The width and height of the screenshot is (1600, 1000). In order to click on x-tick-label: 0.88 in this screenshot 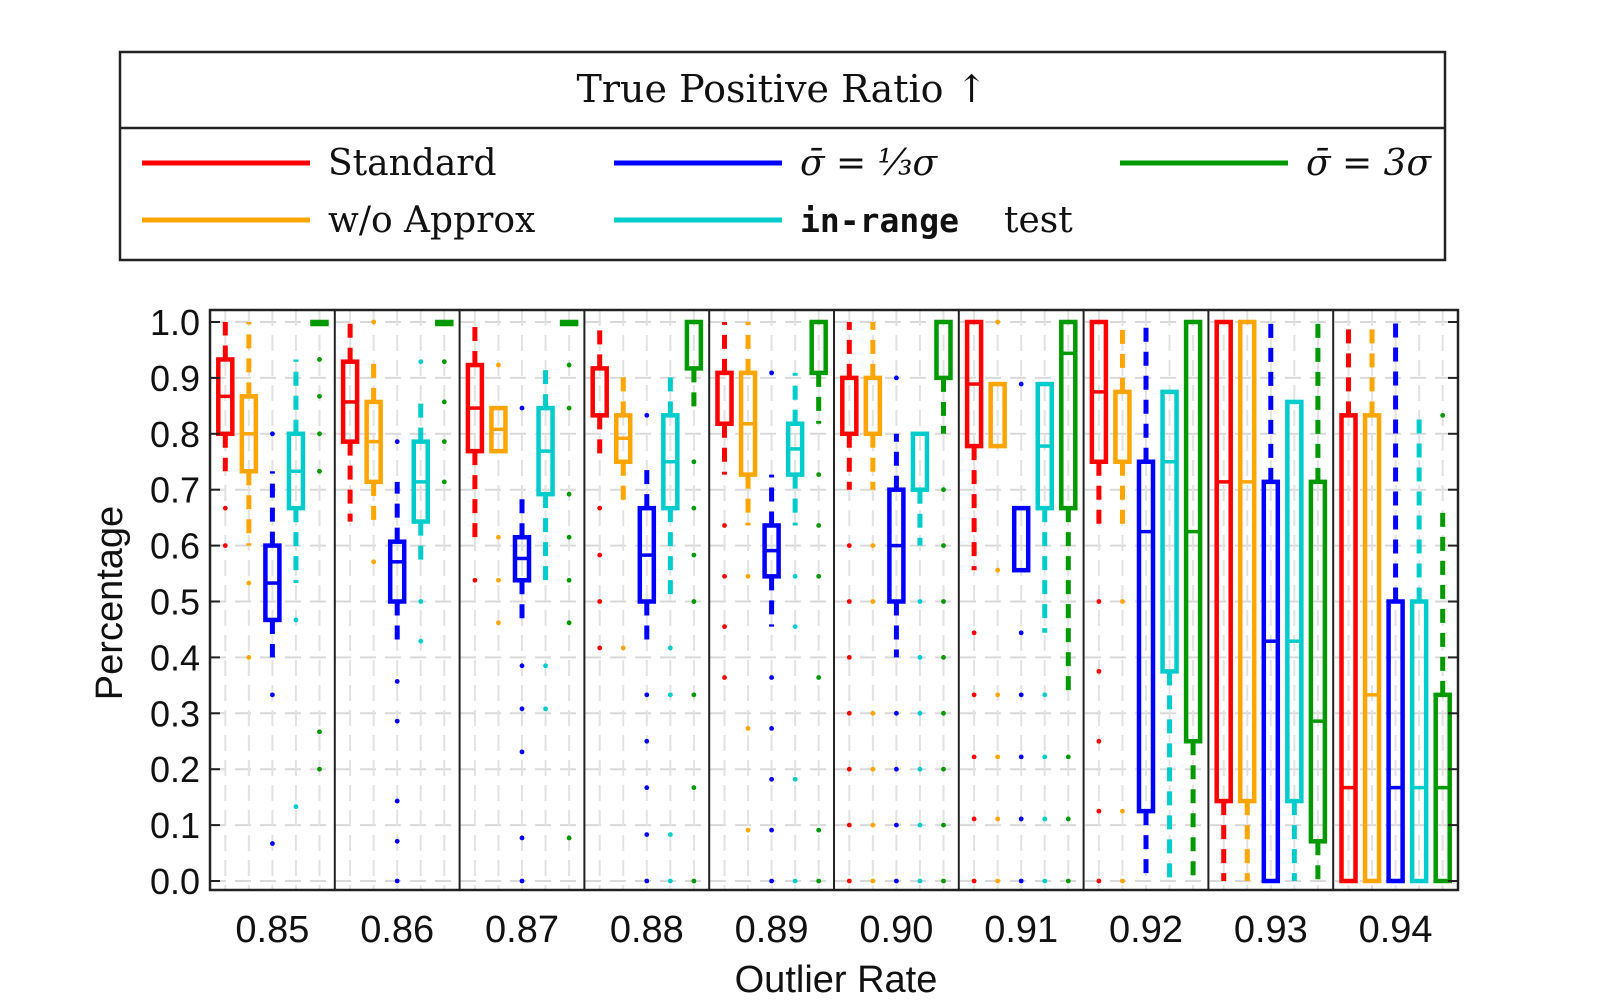, I will do `click(647, 930)`.